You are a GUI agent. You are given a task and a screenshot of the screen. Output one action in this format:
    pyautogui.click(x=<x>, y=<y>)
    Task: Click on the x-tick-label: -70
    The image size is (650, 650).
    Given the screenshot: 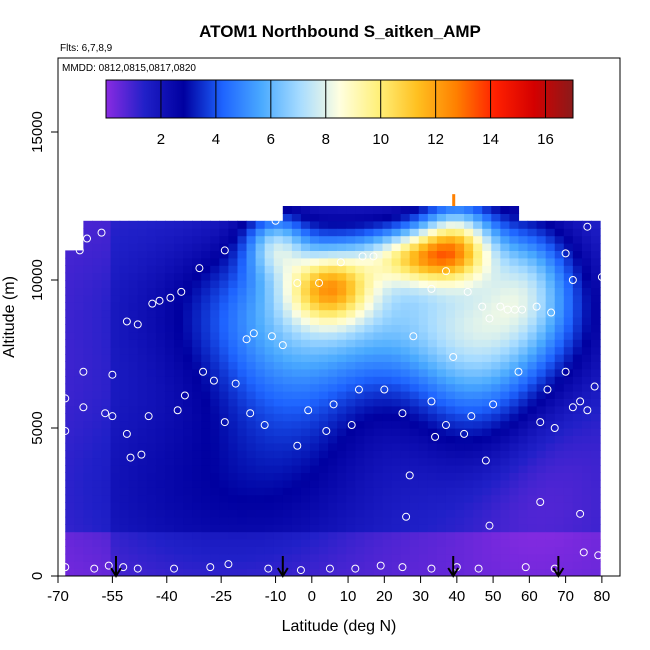 What is the action you would take?
    pyautogui.click(x=58, y=596)
    